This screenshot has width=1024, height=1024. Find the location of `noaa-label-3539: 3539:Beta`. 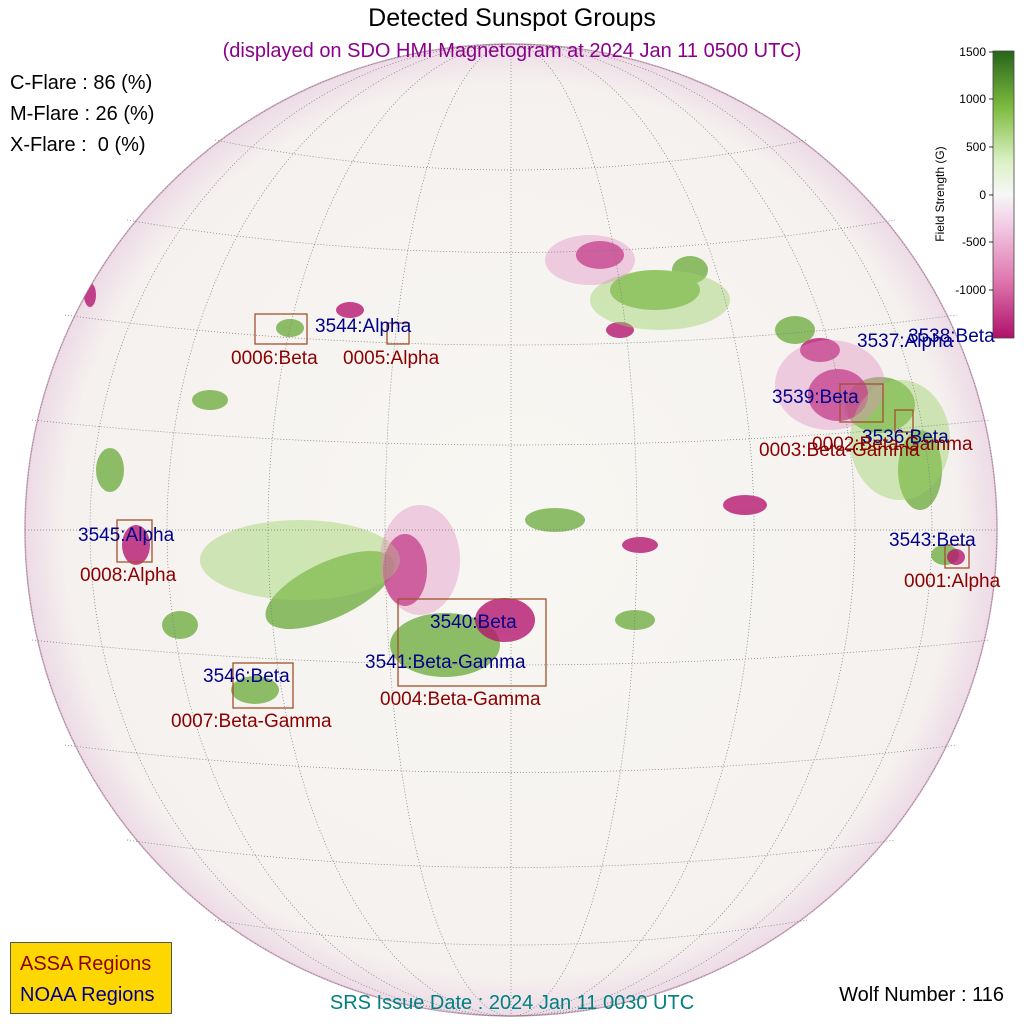

noaa-label-3539: 3539:Beta is located at coordinates (815, 397).